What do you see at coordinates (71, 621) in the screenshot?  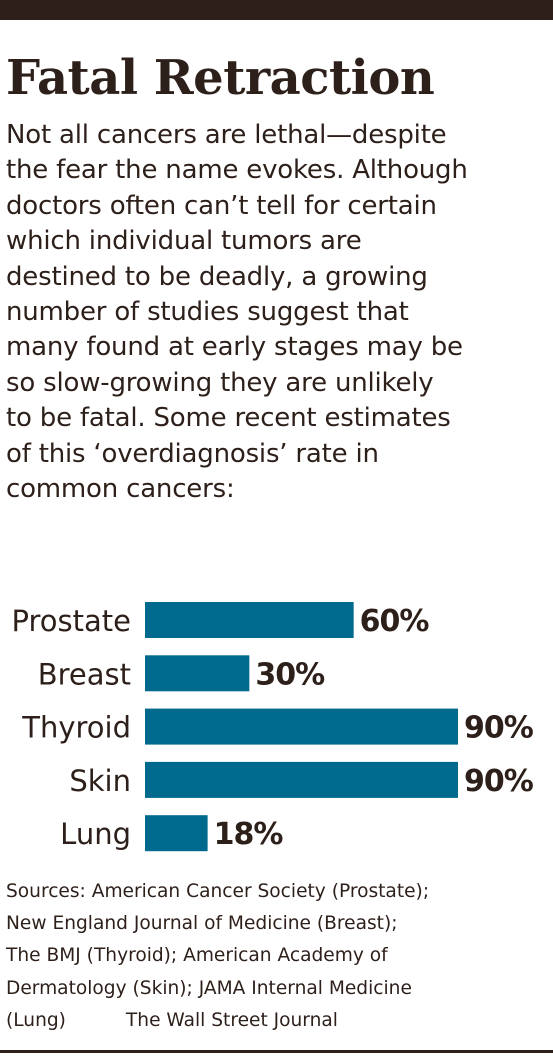 I see `category-label-prostate: Prostate` at bounding box center [71, 621].